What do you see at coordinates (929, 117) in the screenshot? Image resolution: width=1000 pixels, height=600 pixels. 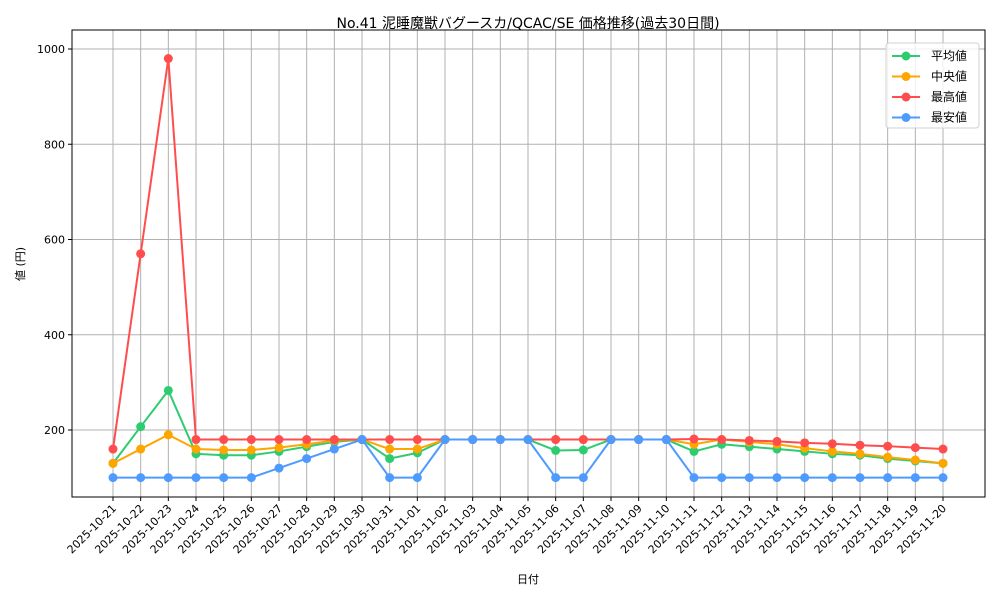 I see `legend-item: 最安値` at bounding box center [929, 117].